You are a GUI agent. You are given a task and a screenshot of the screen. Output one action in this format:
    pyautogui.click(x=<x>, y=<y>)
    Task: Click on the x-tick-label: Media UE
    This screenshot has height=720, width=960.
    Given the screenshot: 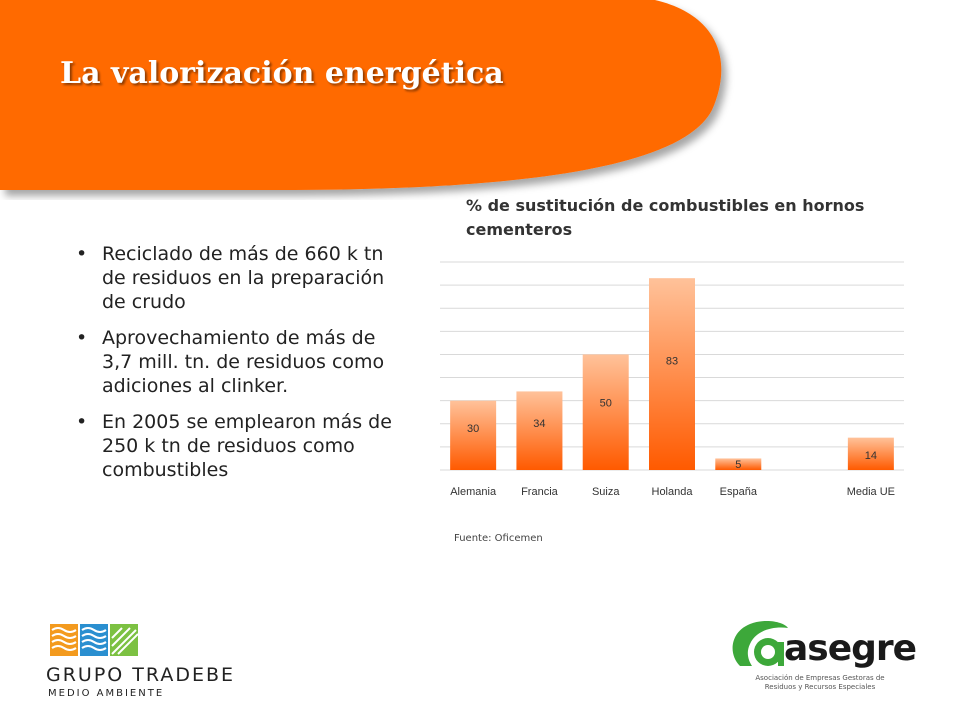 What is the action you would take?
    pyautogui.click(x=871, y=492)
    